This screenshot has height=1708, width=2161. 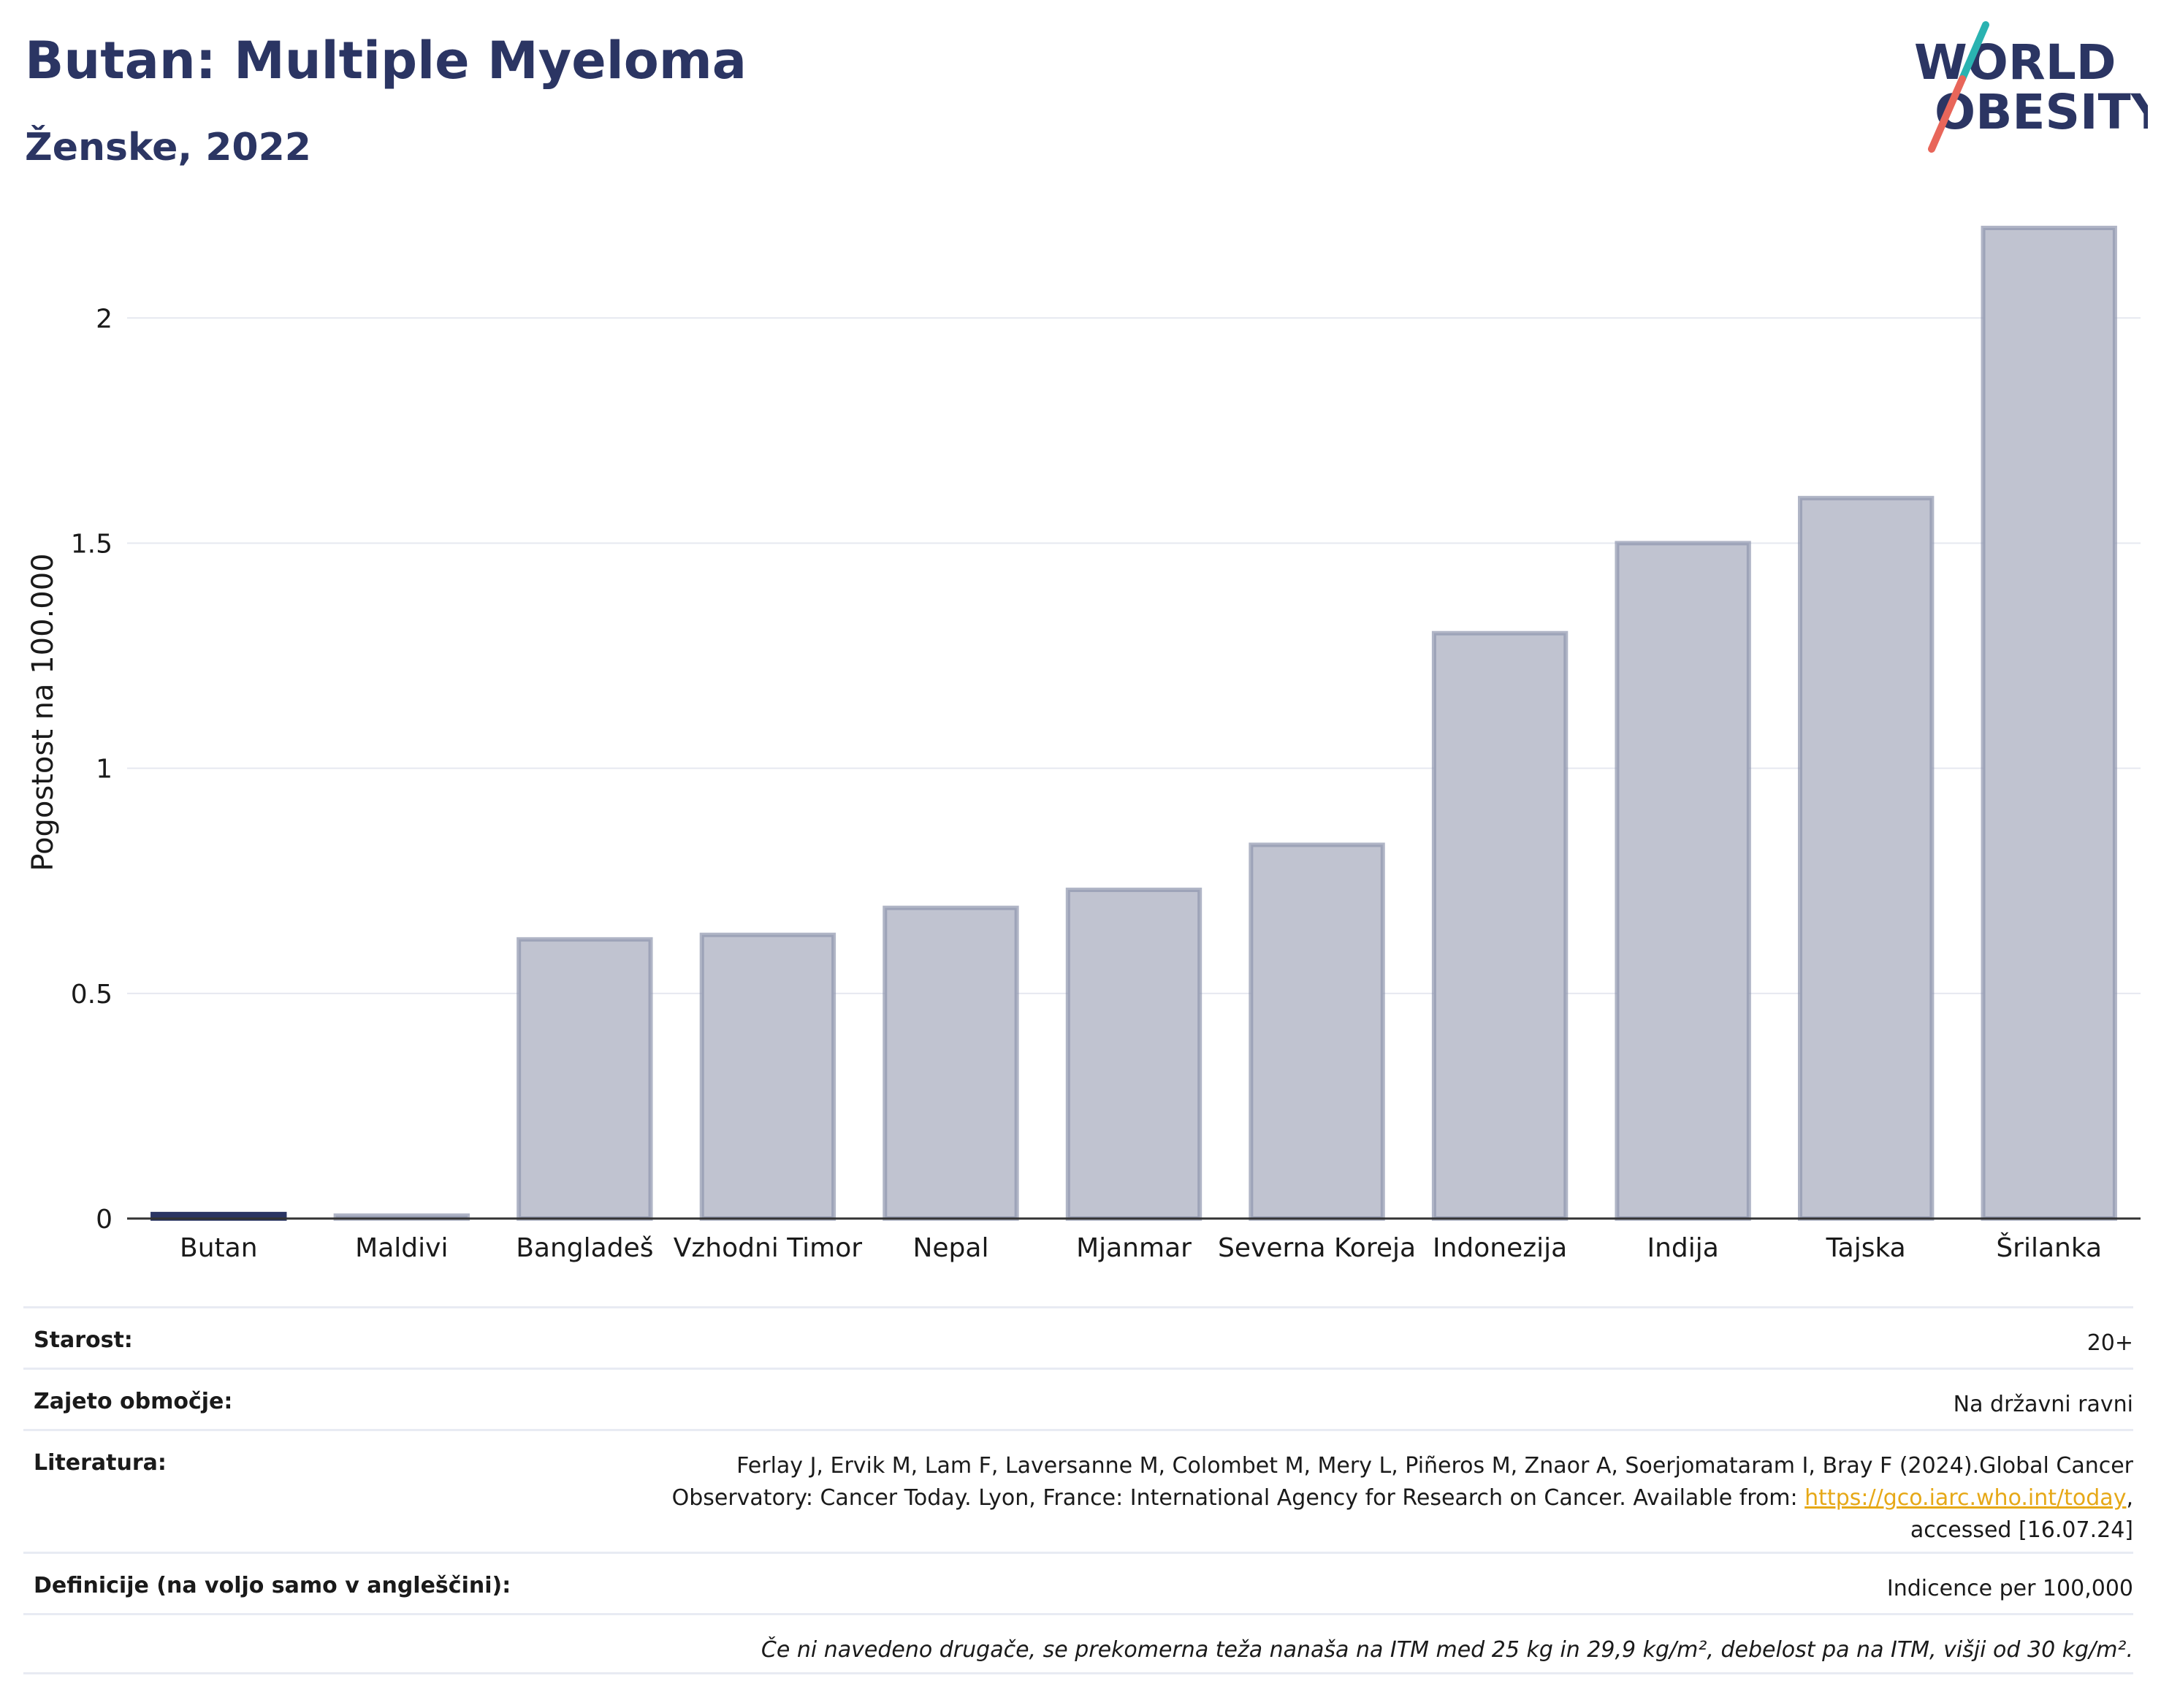 I want to click on y-tick-label: 0, so click(x=105, y=1220).